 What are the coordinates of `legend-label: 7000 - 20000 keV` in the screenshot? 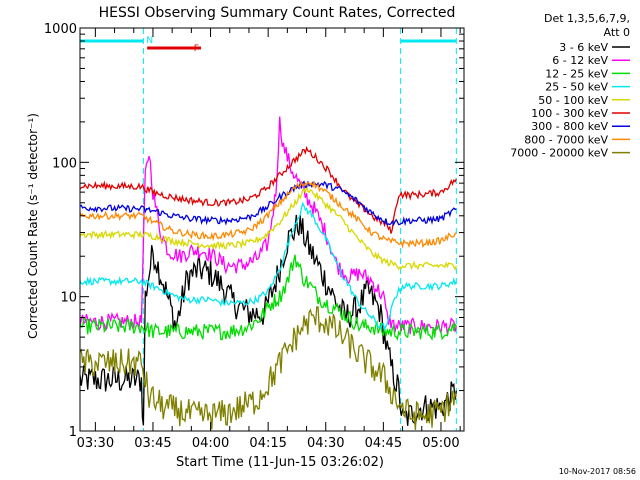 It's located at (559, 153).